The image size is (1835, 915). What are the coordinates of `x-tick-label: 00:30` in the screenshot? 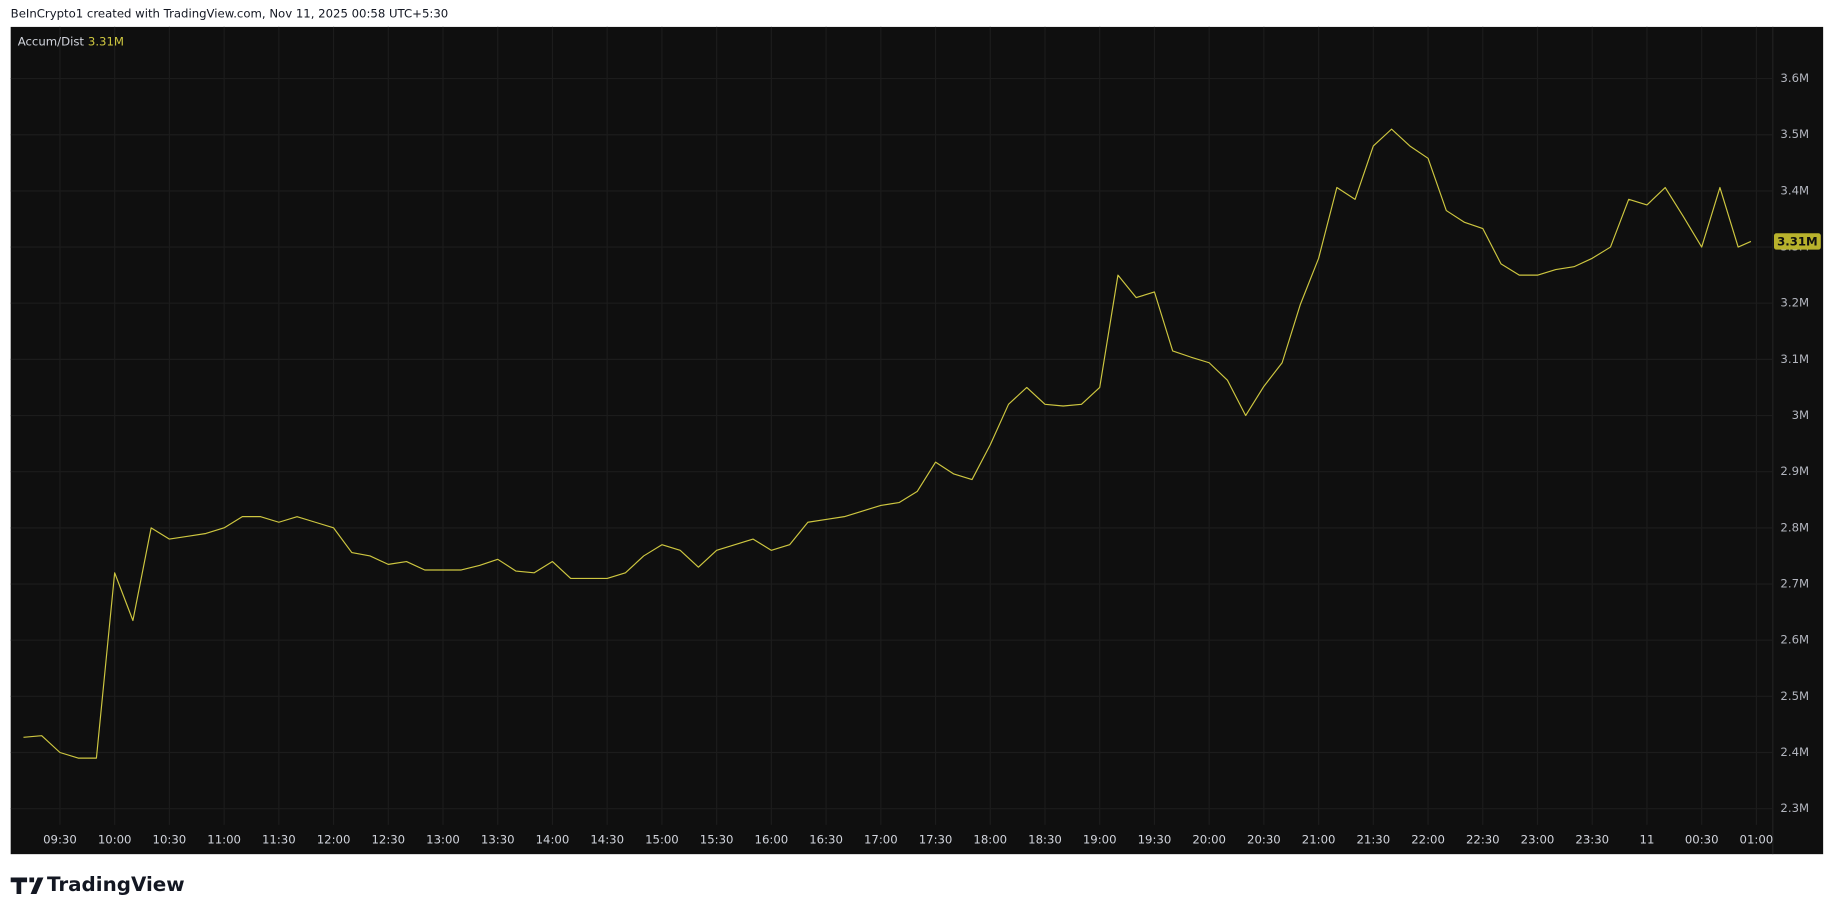 It's located at (1702, 840).